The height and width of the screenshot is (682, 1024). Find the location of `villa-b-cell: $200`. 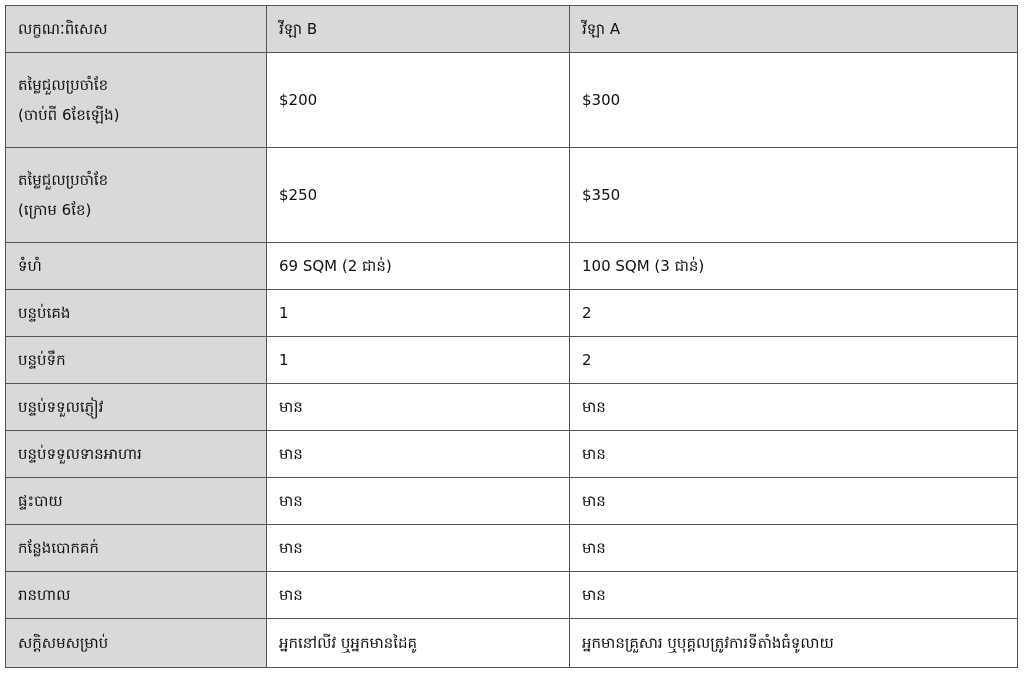

villa-b-cell: $200 is located at coordinates (418, 100).